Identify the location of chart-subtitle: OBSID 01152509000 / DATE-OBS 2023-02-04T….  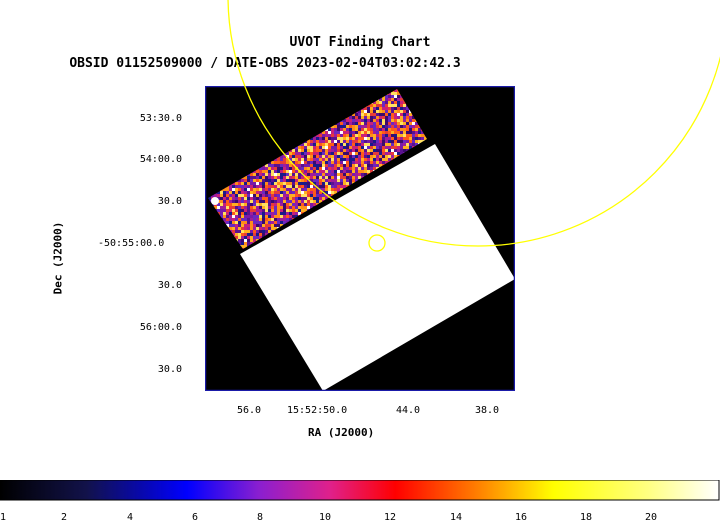
(265, 63).